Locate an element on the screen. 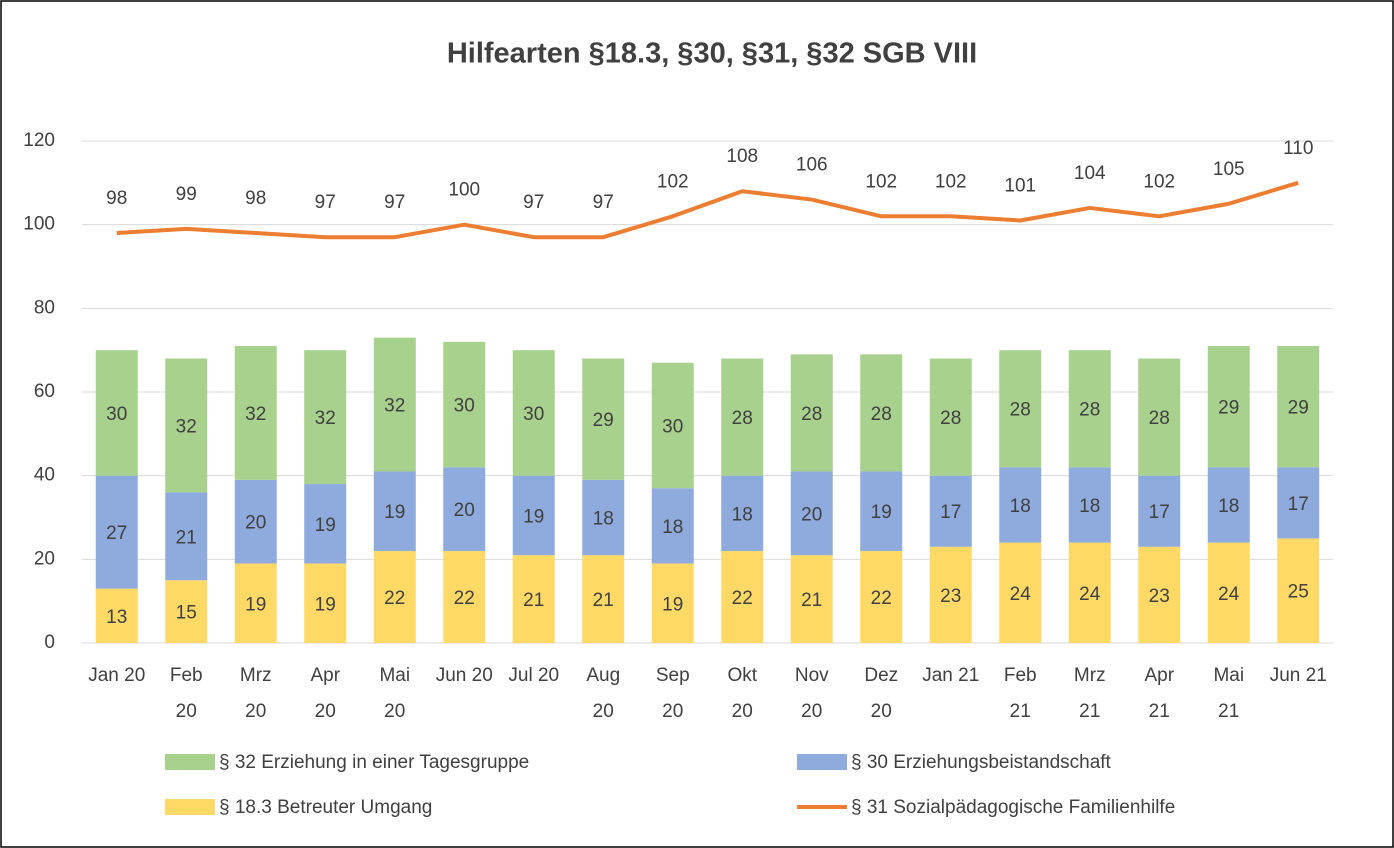 The width and height of the screenshot is (1394, 848). legend-label: § 32 Erziehung in einer Tagesgruppe is located at coordinates (374, 762).